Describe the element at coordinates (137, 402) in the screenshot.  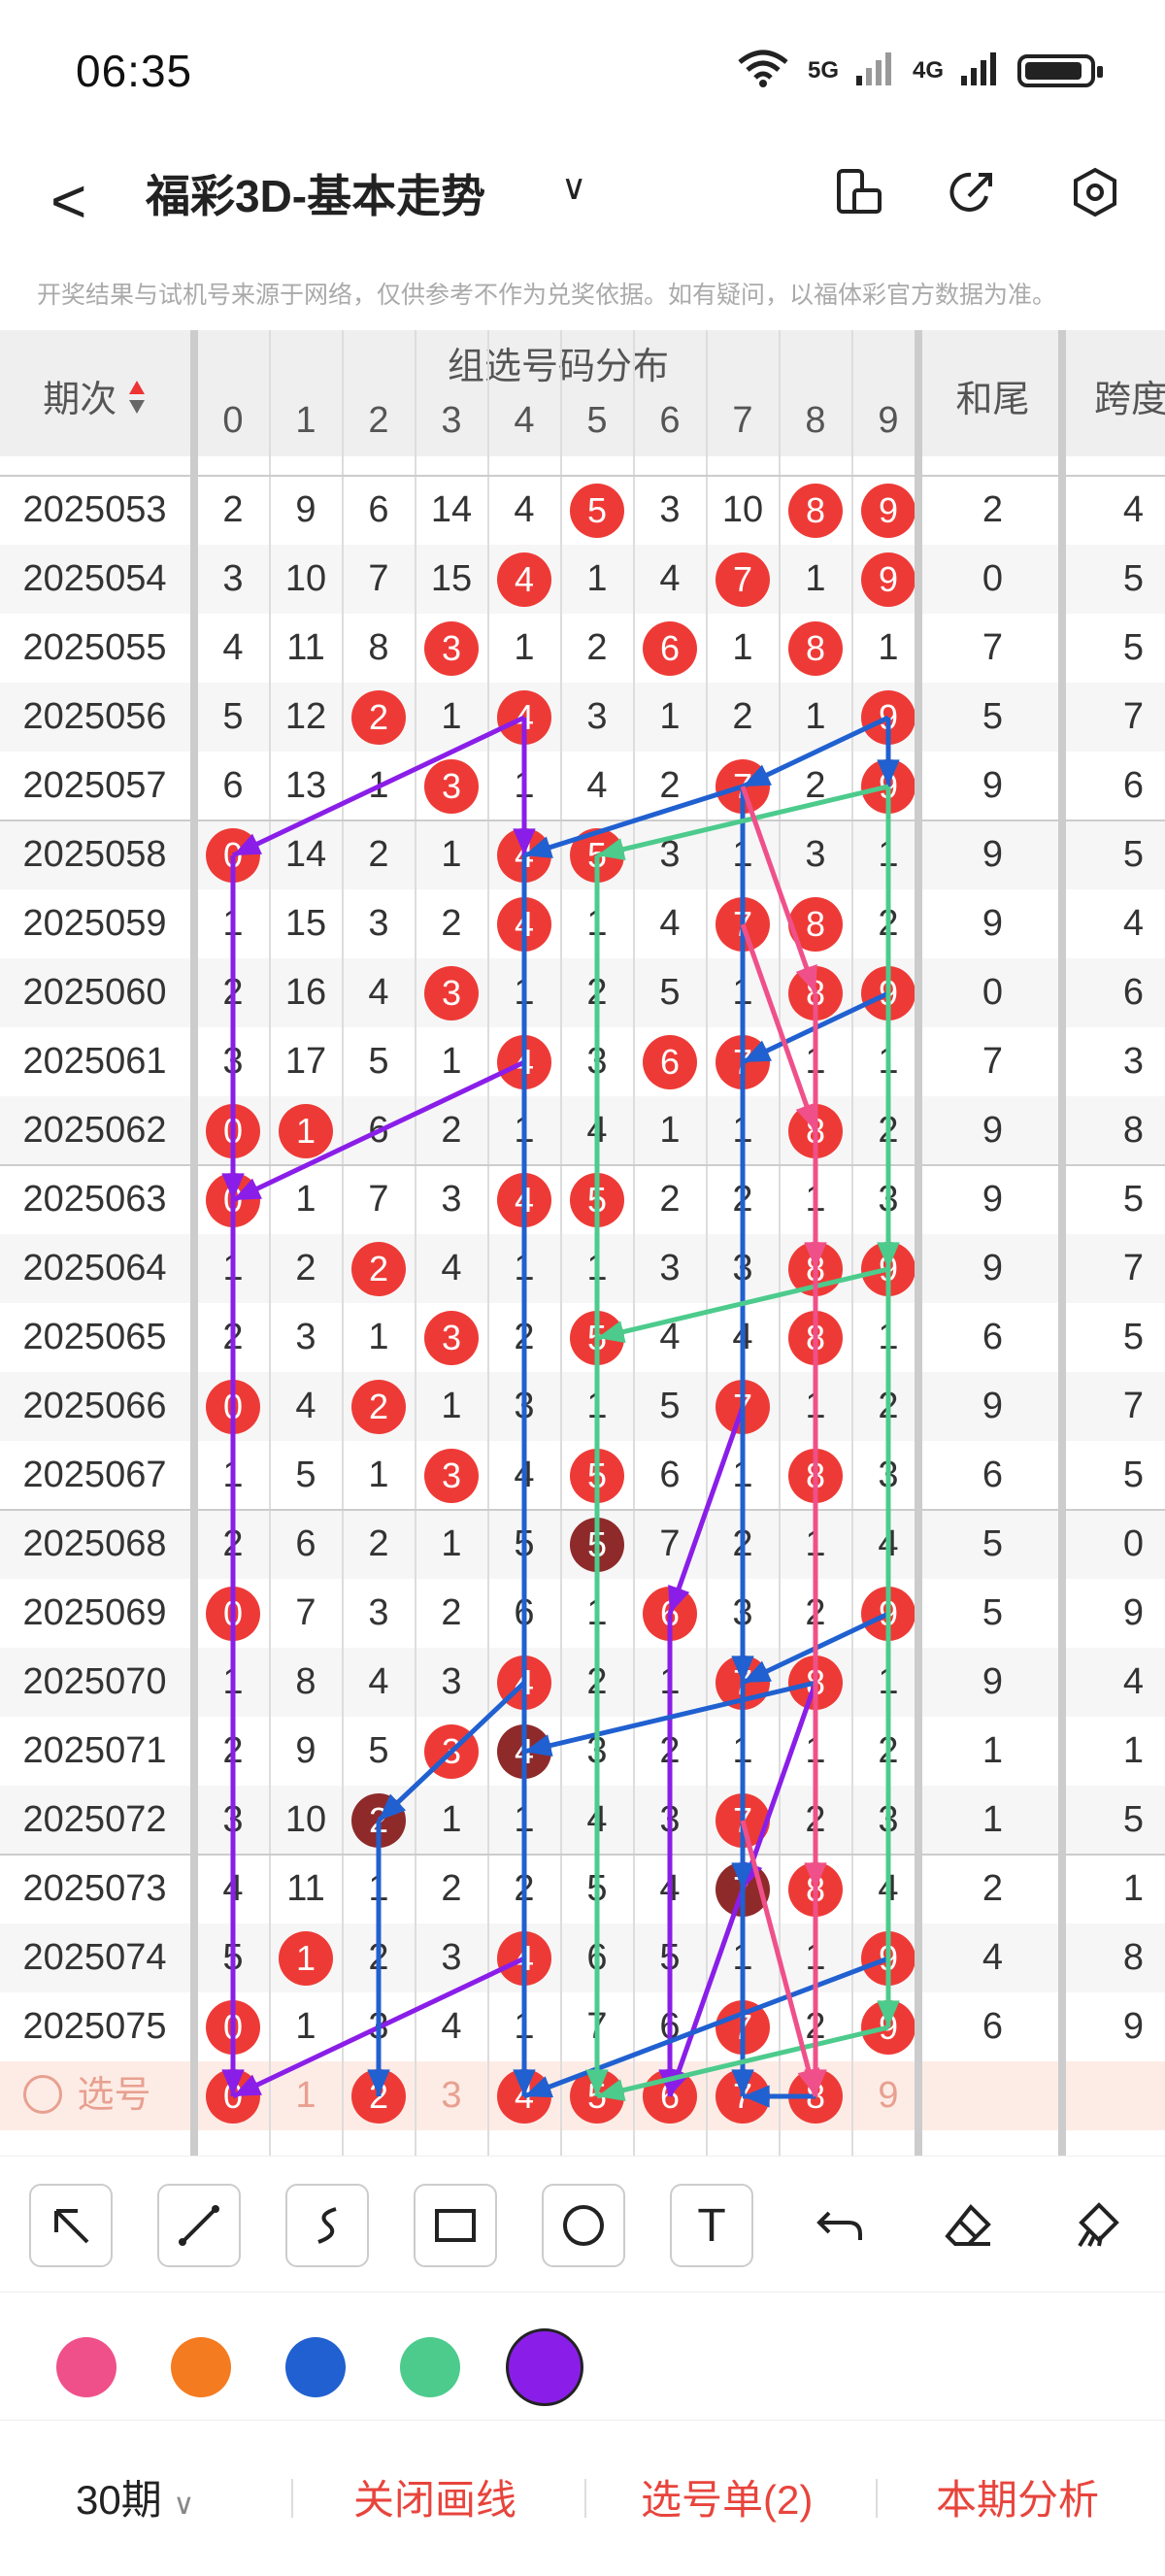
I see `sort-icon` at that location.